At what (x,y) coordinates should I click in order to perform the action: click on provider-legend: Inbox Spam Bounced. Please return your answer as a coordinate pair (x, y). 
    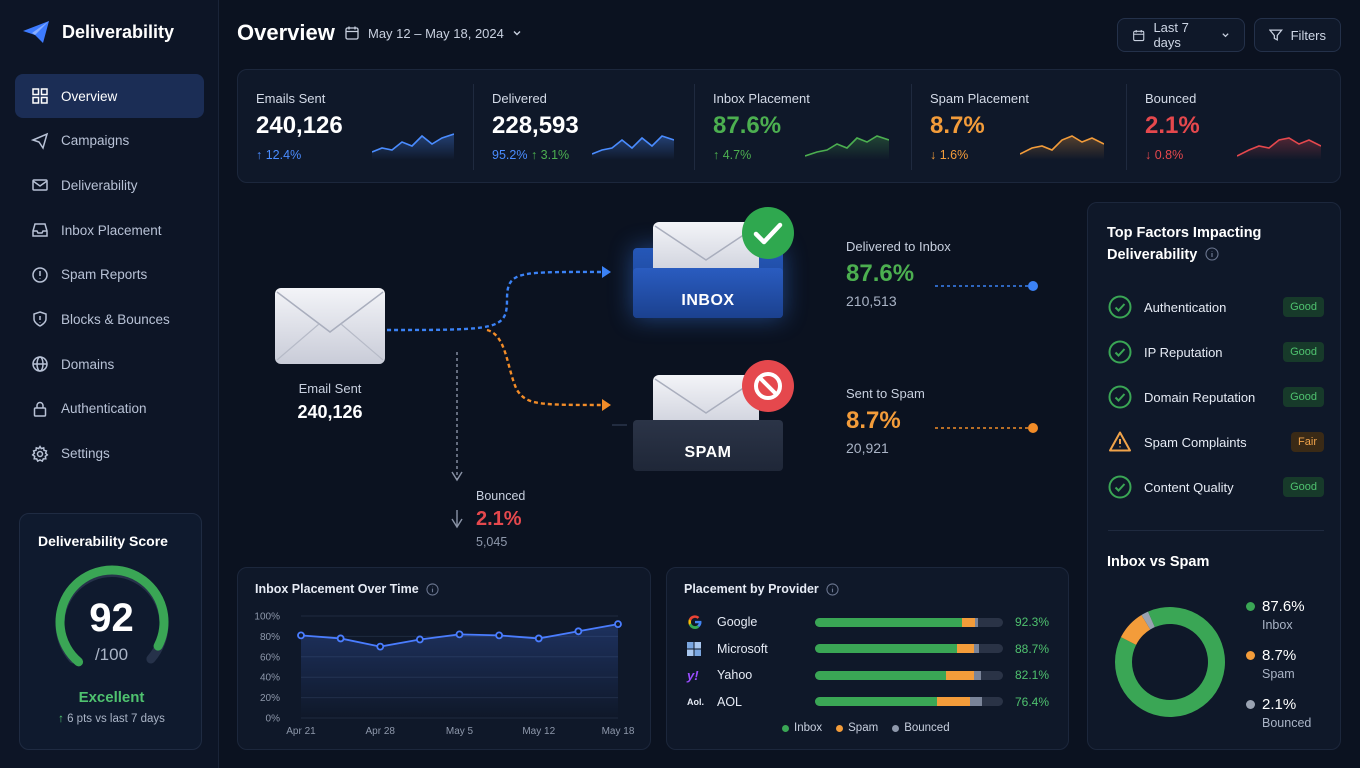
    Looking at the image, I should click on (866, 728).